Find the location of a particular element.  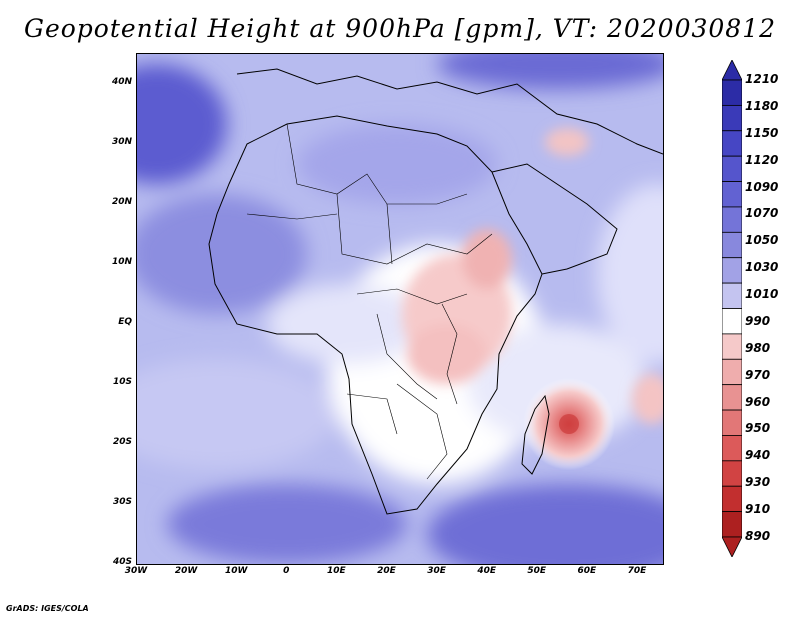

colorbar-label: 1050 is located at coordinates (762, 240).